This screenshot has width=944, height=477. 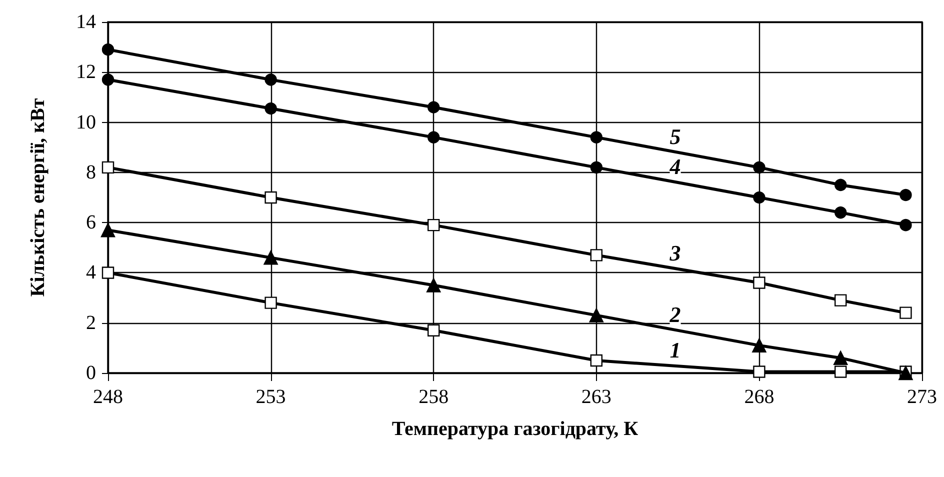 What do you see at coordinates (922, 397) in the screenshot?
I see `x-tick-label: 273` at bounding box center [922, 397].